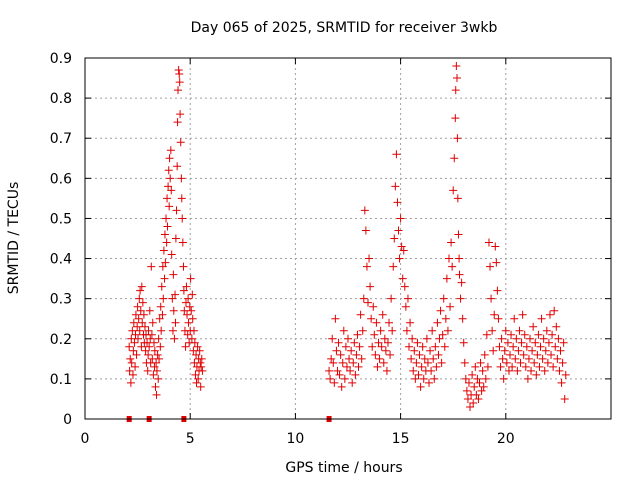 The image size is (640, 480). I want to click on x-tick-label: 10, so click(295, 439).